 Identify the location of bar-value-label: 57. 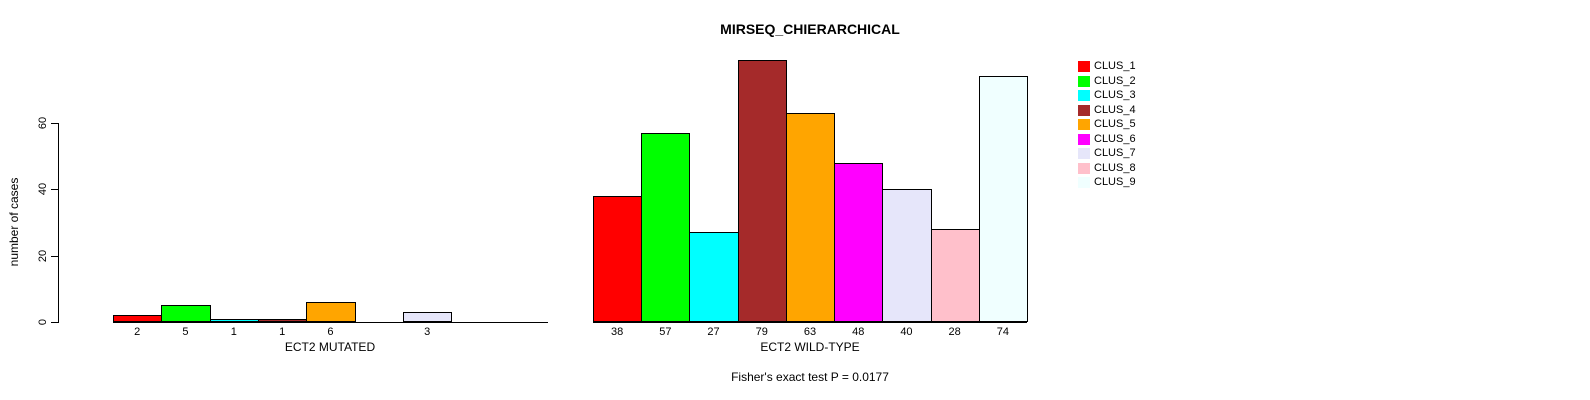
(665, 332).